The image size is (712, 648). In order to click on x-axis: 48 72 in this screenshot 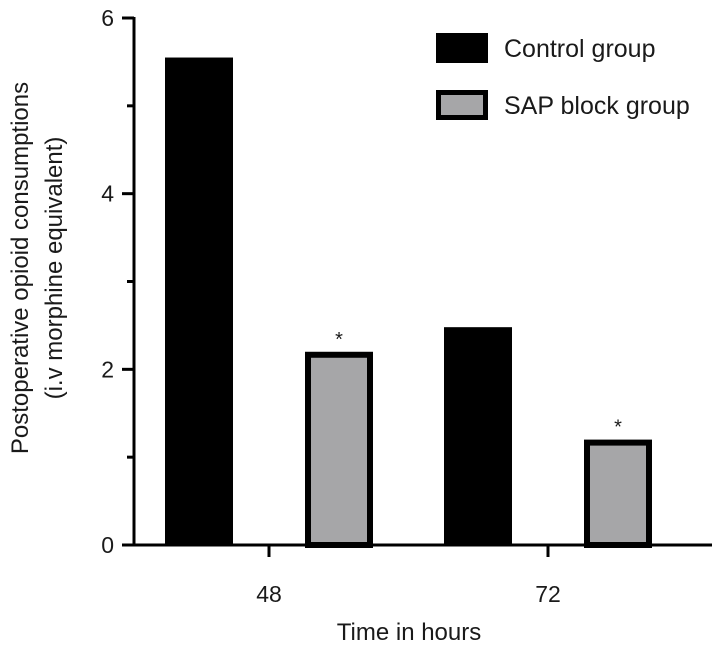, I will do `click(422, 575)`.